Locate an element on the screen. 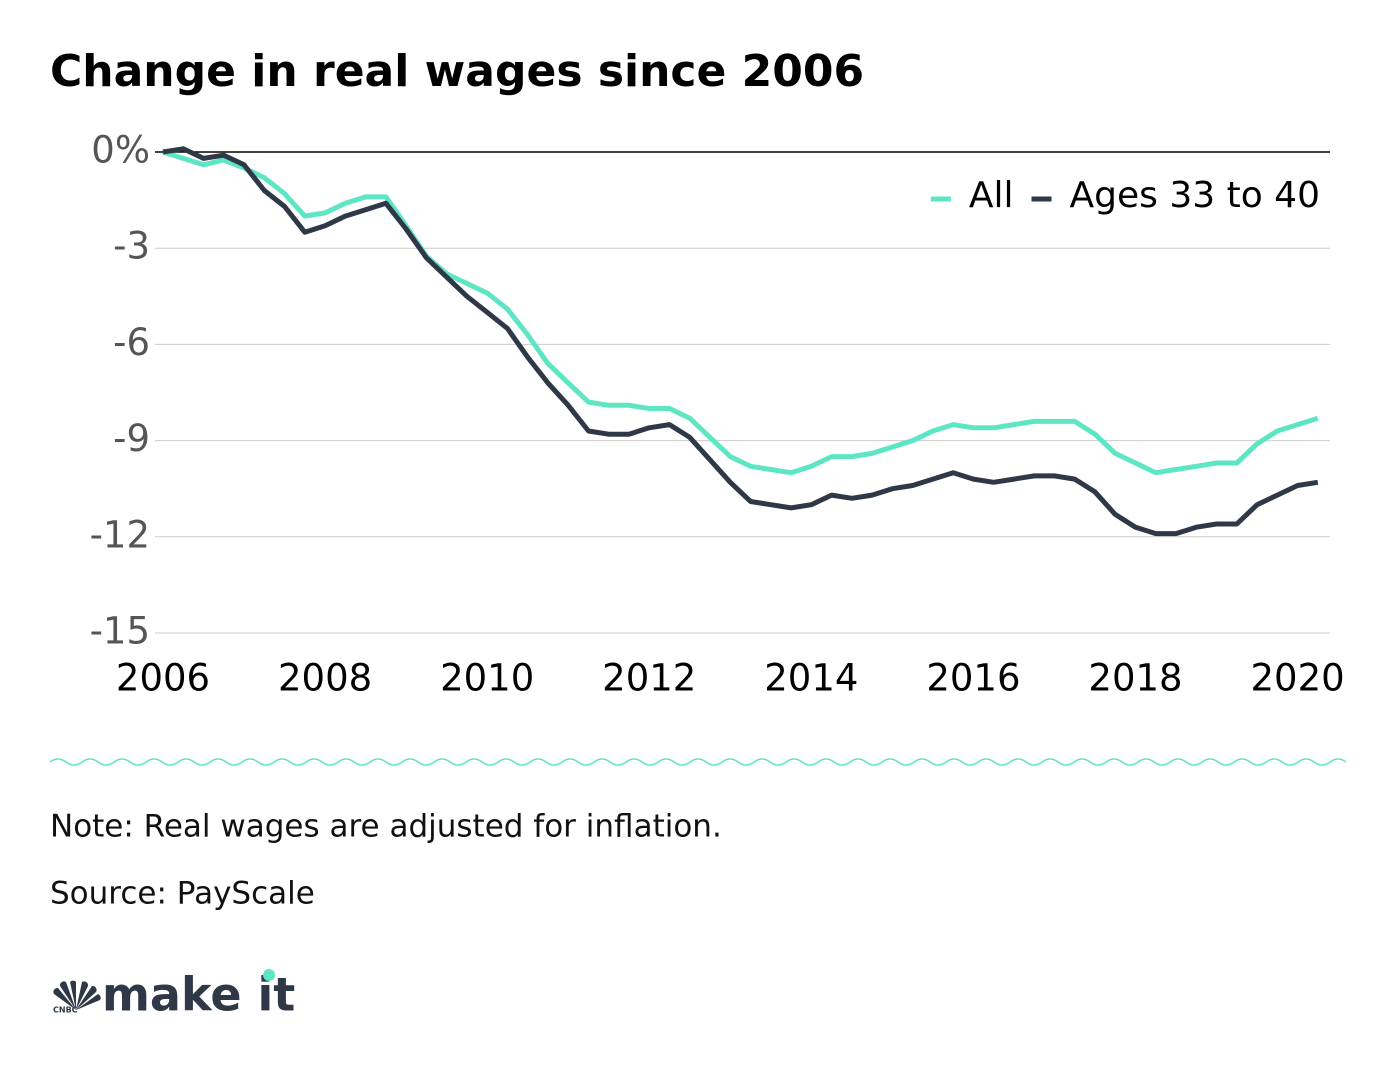 The width and height of the screenshot is (1395, 1069). legend-label: All is located at coordinates (991, 195).